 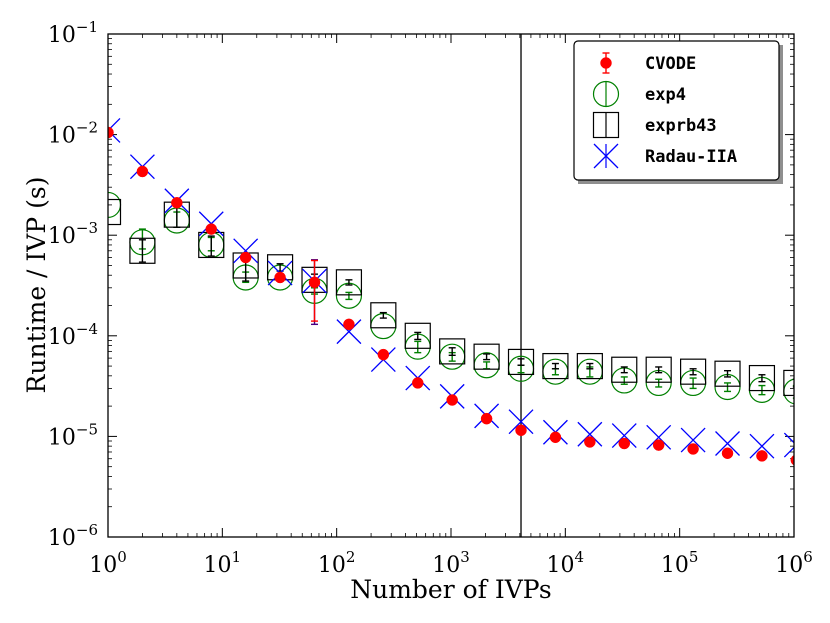 What do you see at coordinates (639, 94) in the screenshot?
I see `legend-entry-exp4: exp4` at bounding box center [639, 94].